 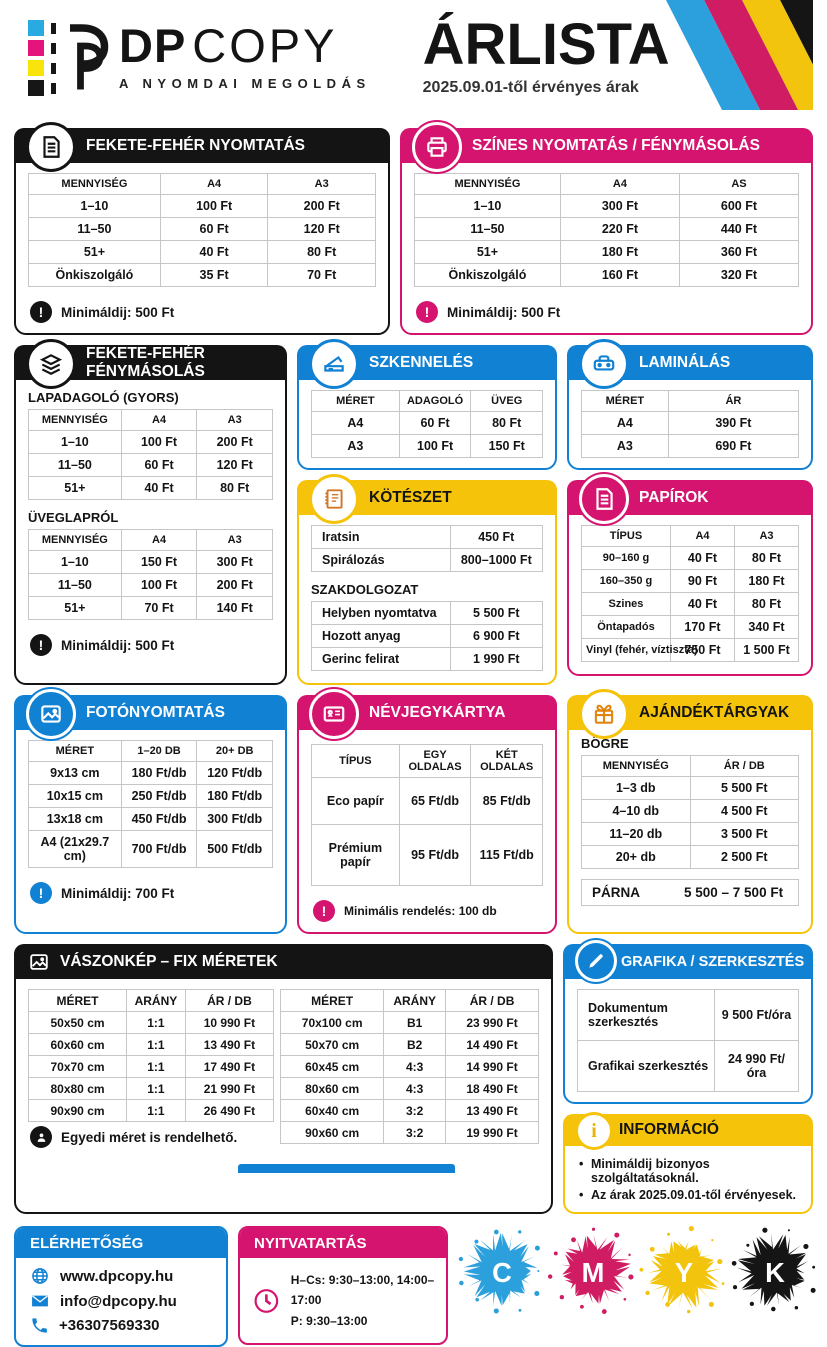 I want to click on info-bullet: Minimáldij bizonyos szolgáltatásoknál., so click(x=689, y=1171).